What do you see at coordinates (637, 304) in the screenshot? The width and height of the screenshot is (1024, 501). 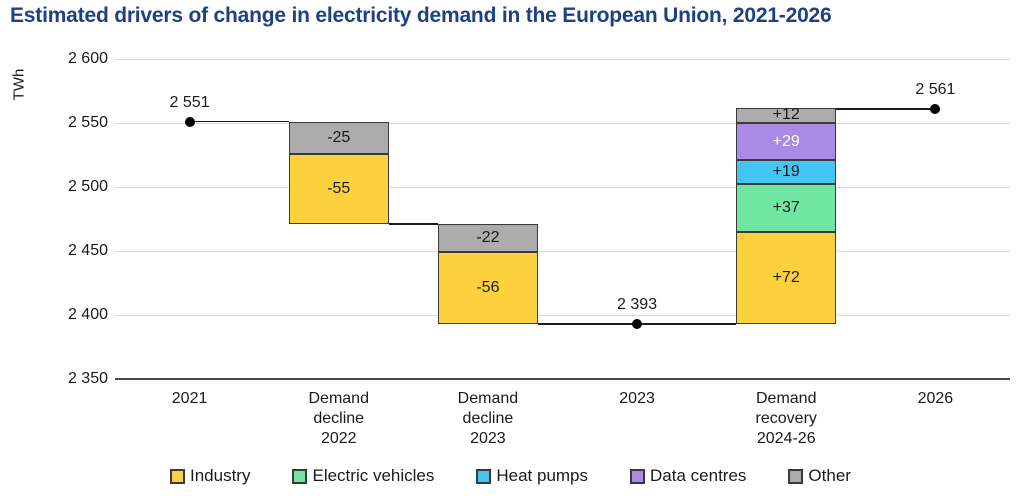 I see `data-point-value-label: 2 393` at bounding box center [637, 304].